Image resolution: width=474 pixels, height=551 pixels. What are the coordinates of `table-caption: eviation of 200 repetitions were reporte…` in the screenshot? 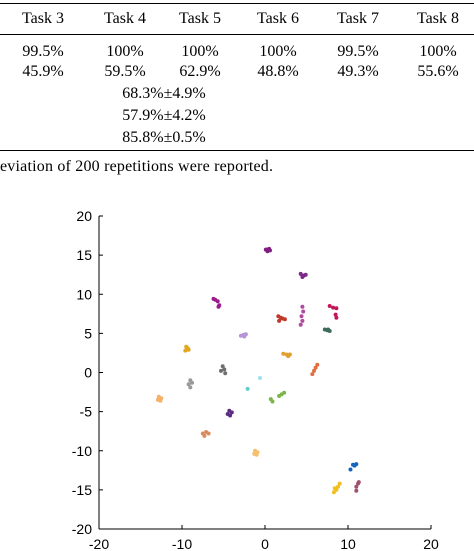 It's located at (137, 166).